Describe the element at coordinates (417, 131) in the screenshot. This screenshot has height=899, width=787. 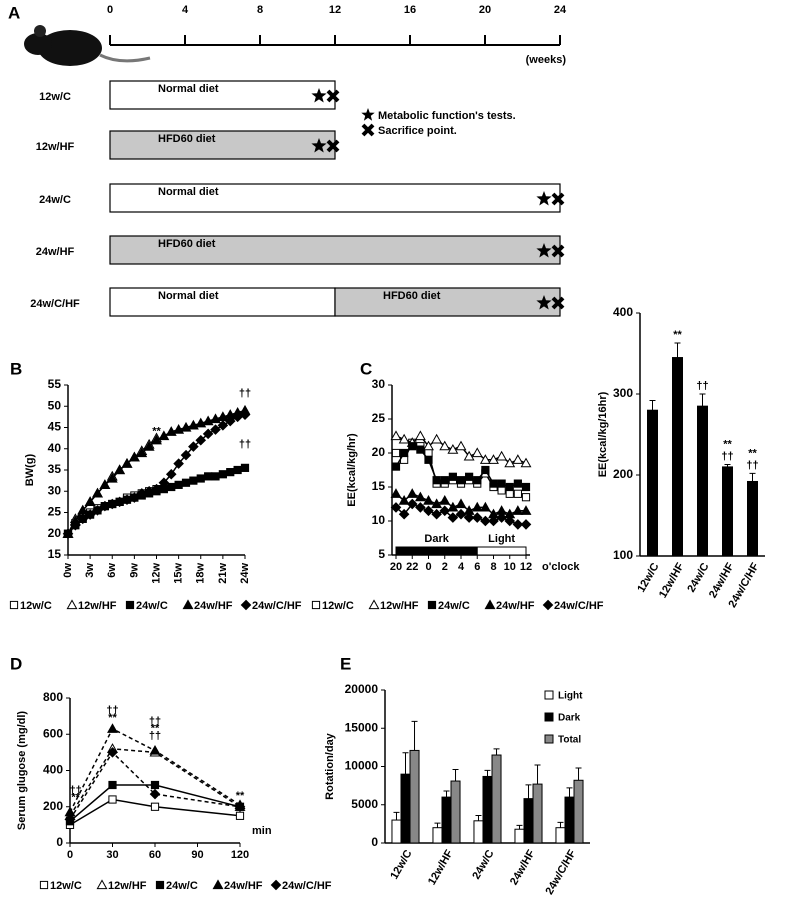
I see `legend-text: Sacrifice point.` at that location.